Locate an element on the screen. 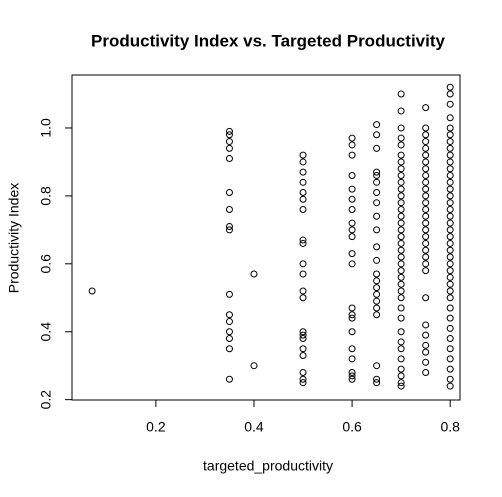 The height and width of the screenshot is (497, 502). y-tick-label: 1.0 is located at coordinates (46, 128).